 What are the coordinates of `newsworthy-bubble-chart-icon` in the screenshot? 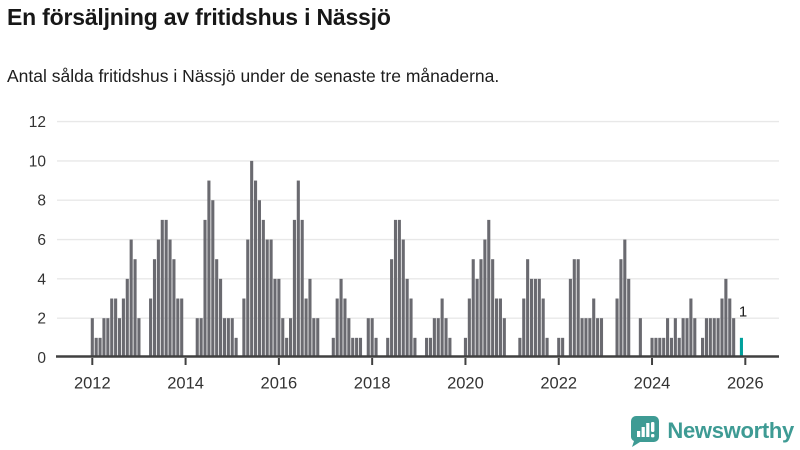 It's located at (645, 431).